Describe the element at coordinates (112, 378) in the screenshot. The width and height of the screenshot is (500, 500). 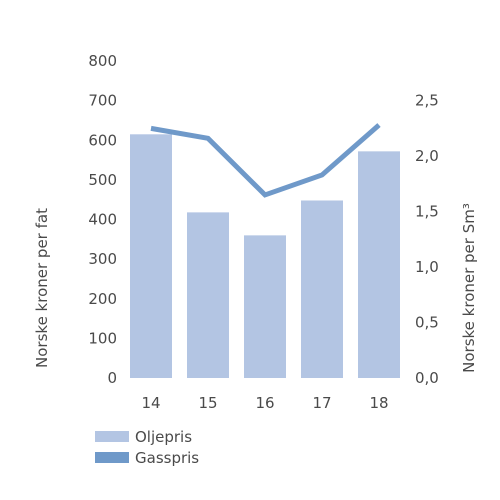
I see `y-left-tick-label: 0` at that location.